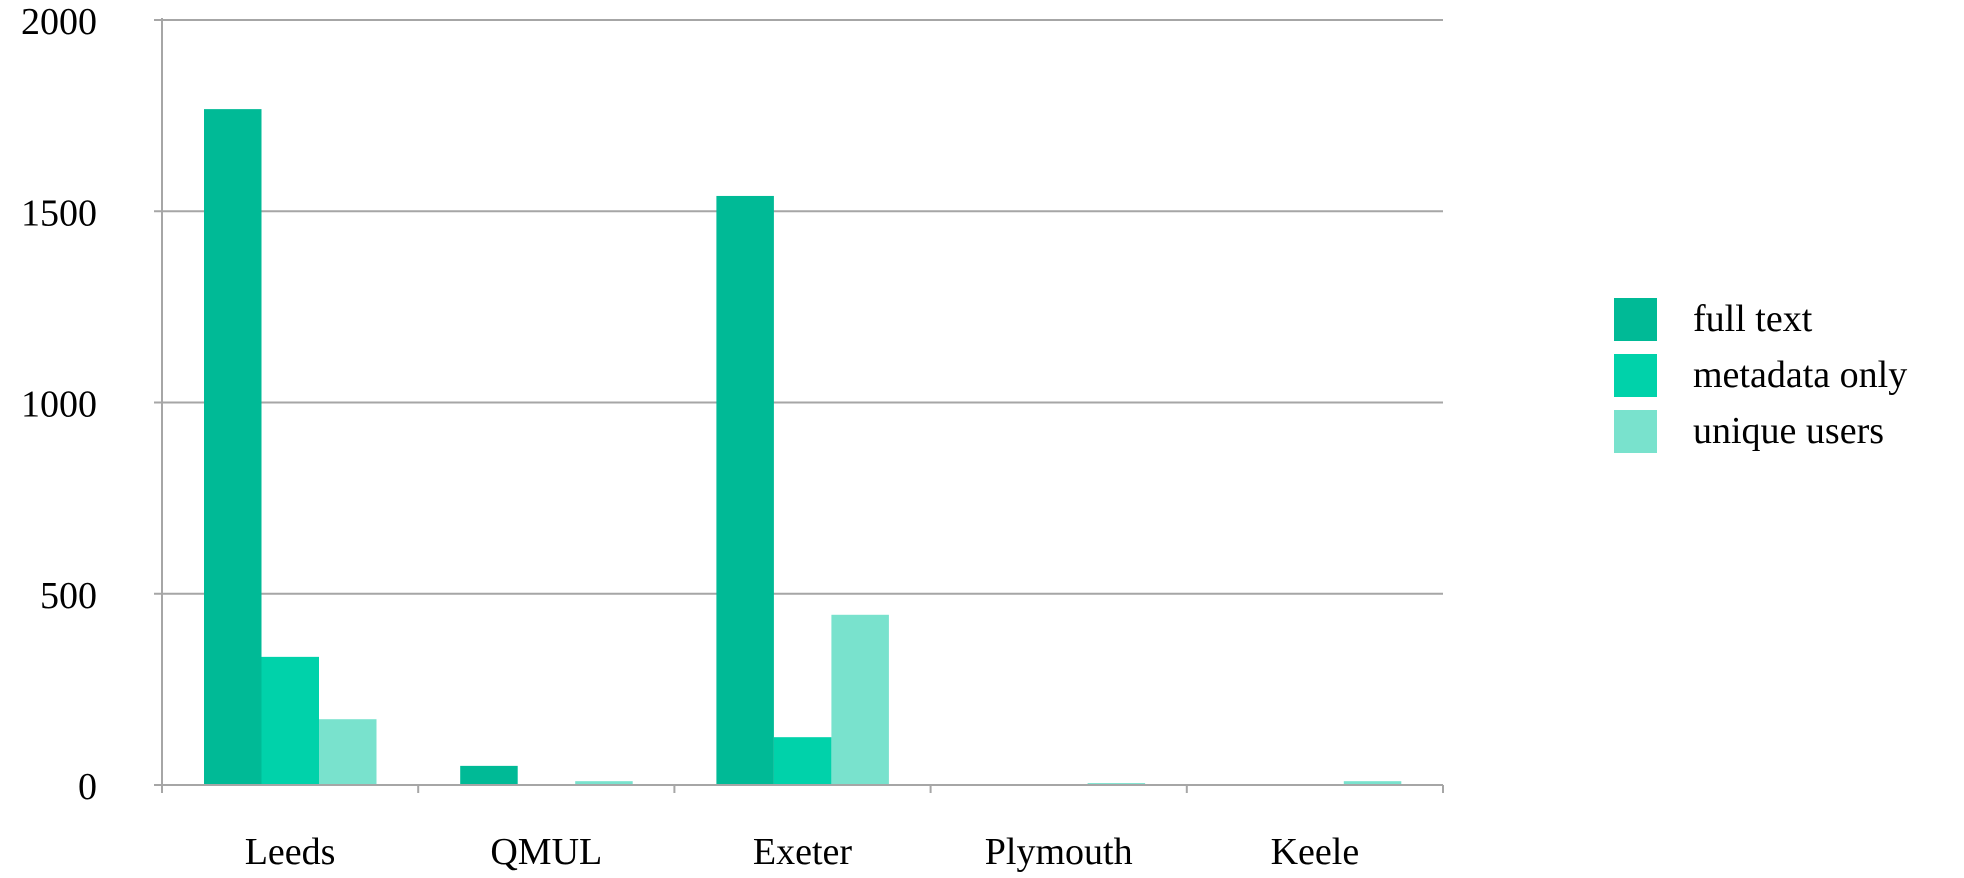  I want to click on x-axis-ticks: Leeds QMUL Exeter Plymouth Keele, so click(802, 852).